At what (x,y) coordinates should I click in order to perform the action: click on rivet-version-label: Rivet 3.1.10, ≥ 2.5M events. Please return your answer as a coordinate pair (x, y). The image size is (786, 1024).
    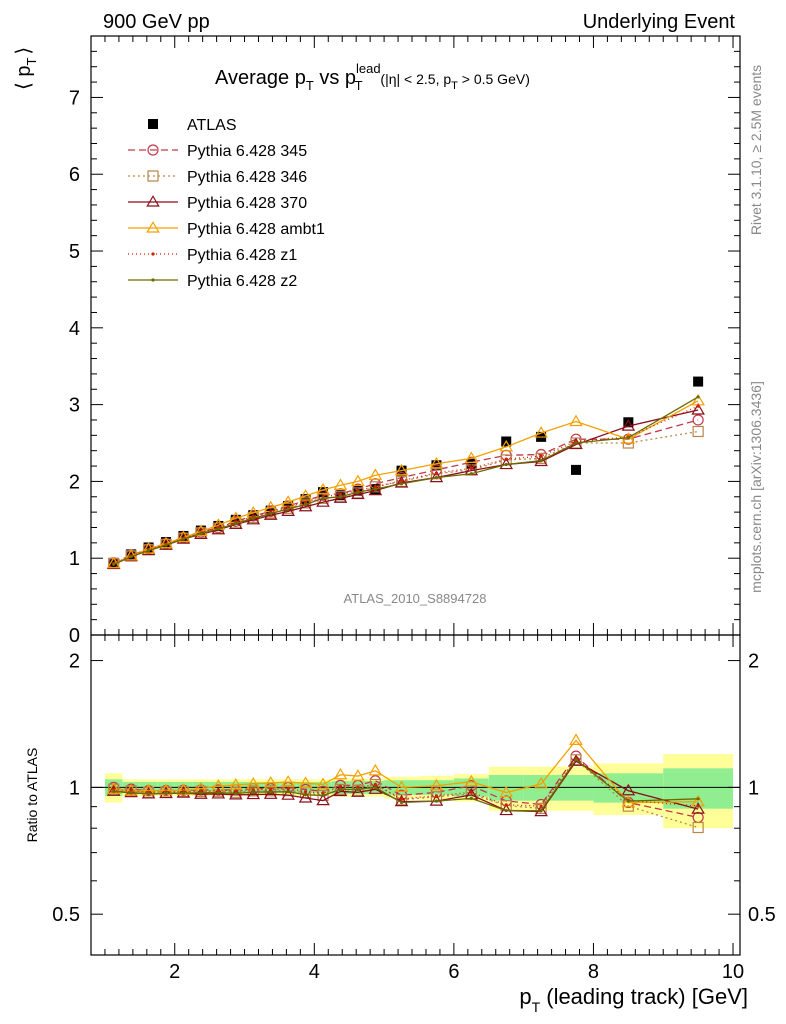
    Looking at the image, I should click on (756, 150).